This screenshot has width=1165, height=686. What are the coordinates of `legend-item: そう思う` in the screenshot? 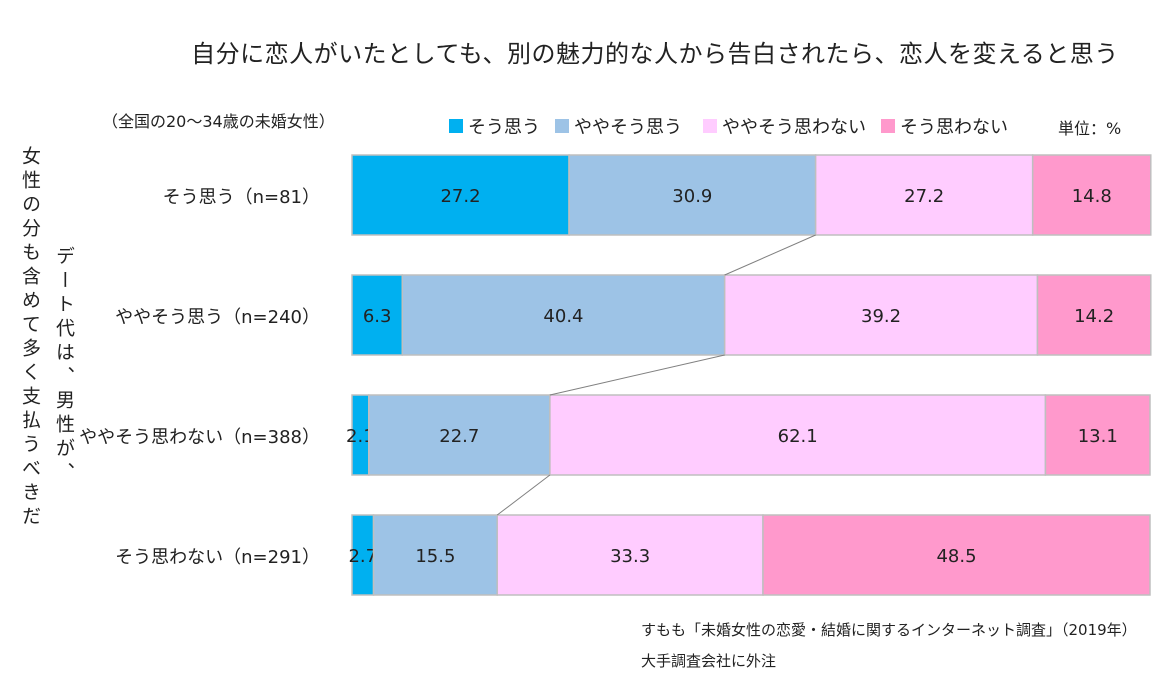 It's located at (494, 126).